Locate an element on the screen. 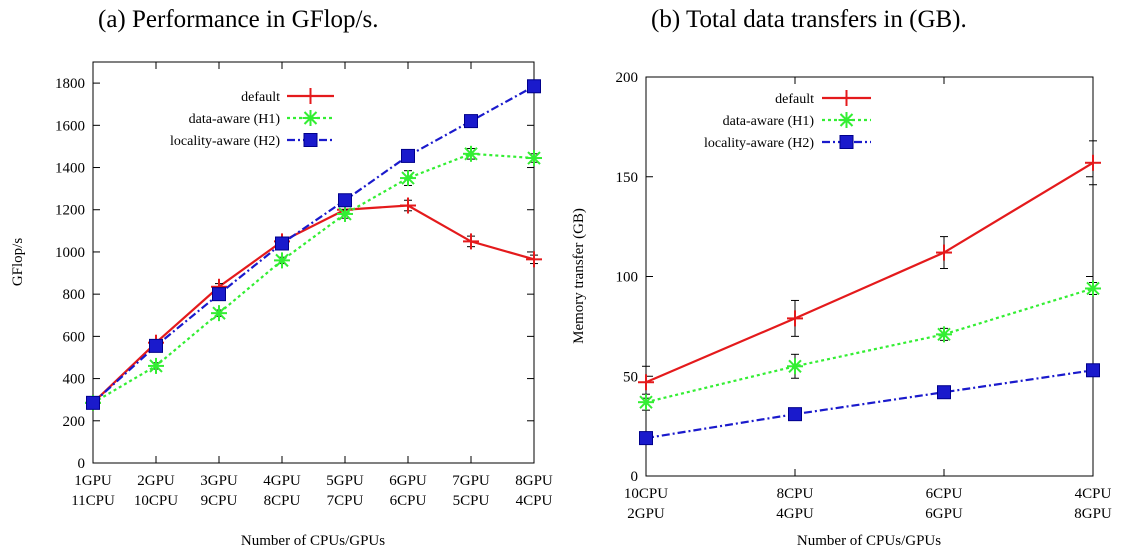 The width and height of the screenshot is (1122, 549). x-tick-label: 11CPU is located at coordinates (93, 501).